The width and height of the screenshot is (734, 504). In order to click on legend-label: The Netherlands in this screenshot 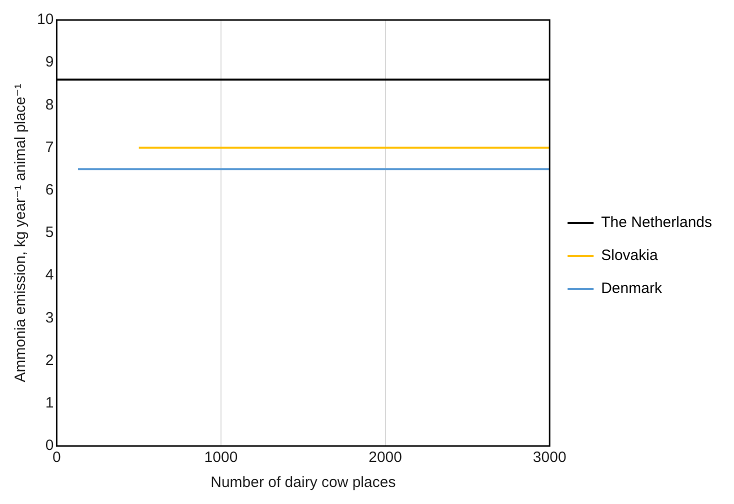, I will do `click(656, 223)`.